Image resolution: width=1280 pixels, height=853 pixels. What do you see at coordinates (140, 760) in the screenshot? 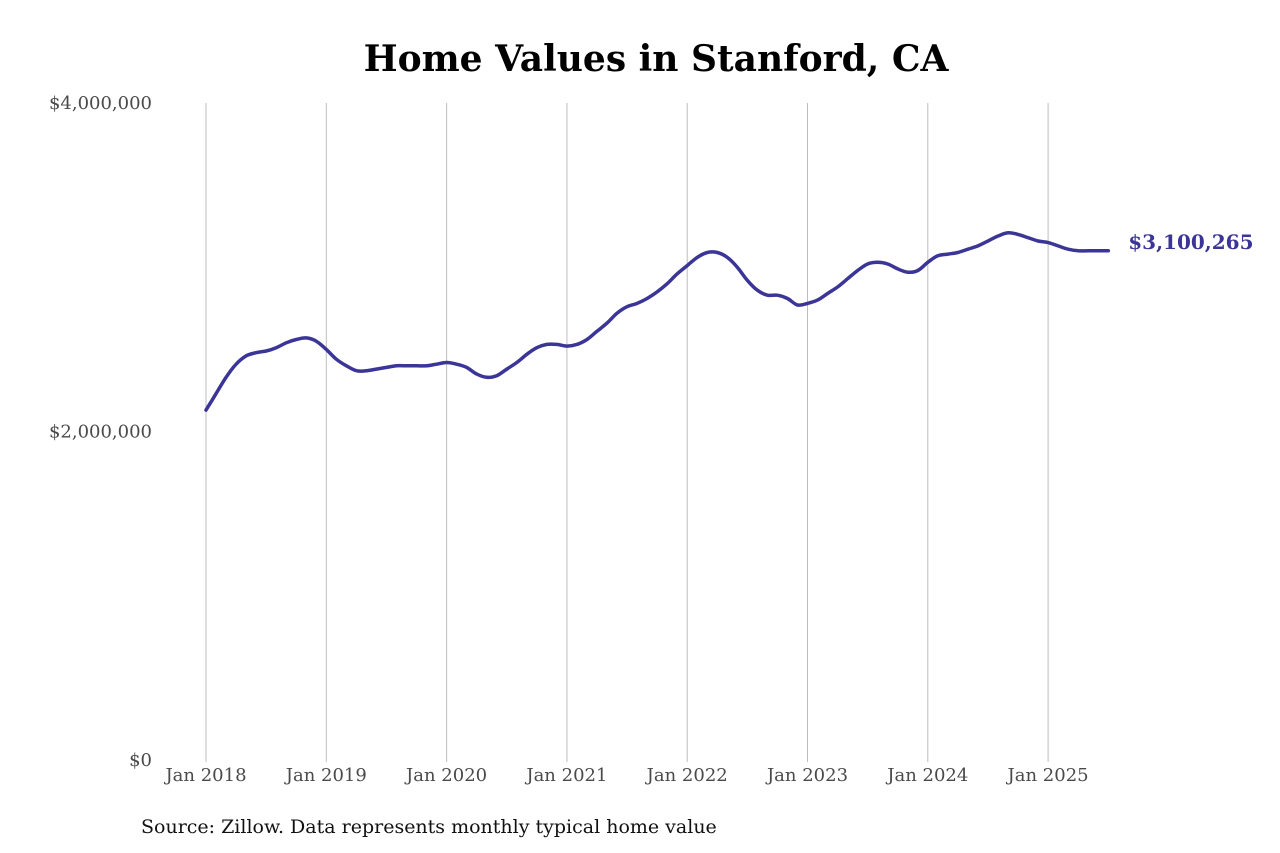
I see `y-tick-label: $0` at bounding box center [140, 760].